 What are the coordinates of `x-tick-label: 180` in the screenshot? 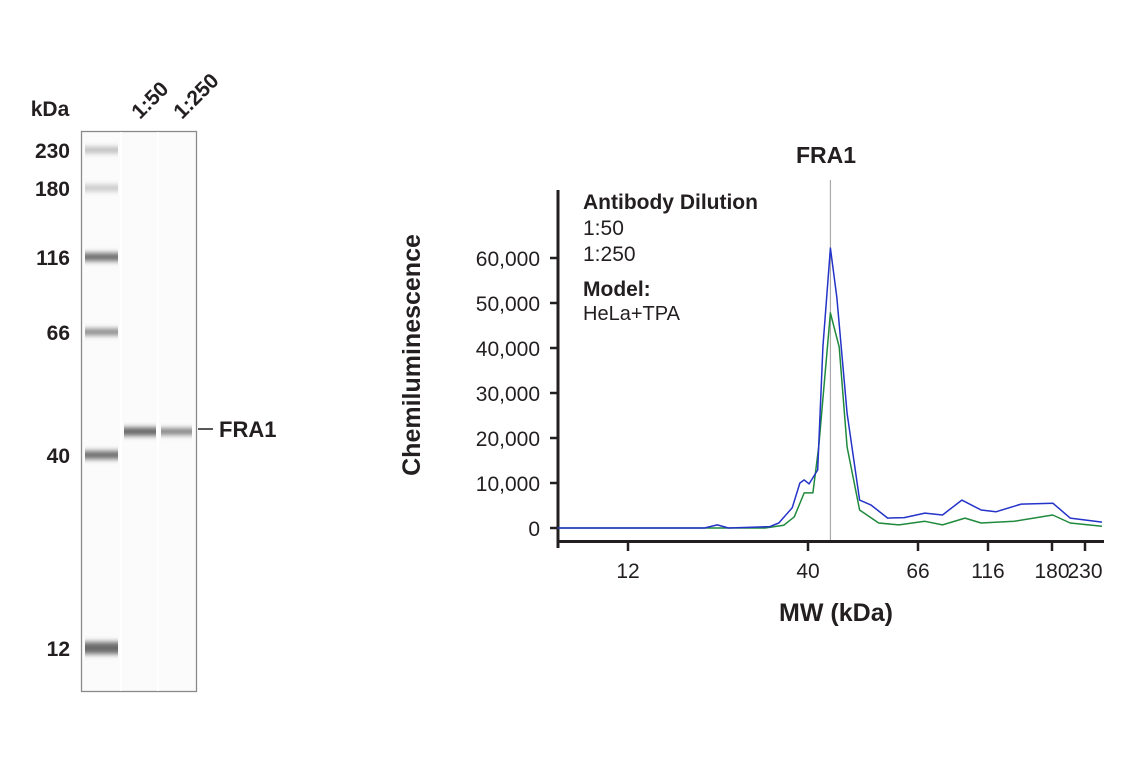 It's located at (1051, 571).